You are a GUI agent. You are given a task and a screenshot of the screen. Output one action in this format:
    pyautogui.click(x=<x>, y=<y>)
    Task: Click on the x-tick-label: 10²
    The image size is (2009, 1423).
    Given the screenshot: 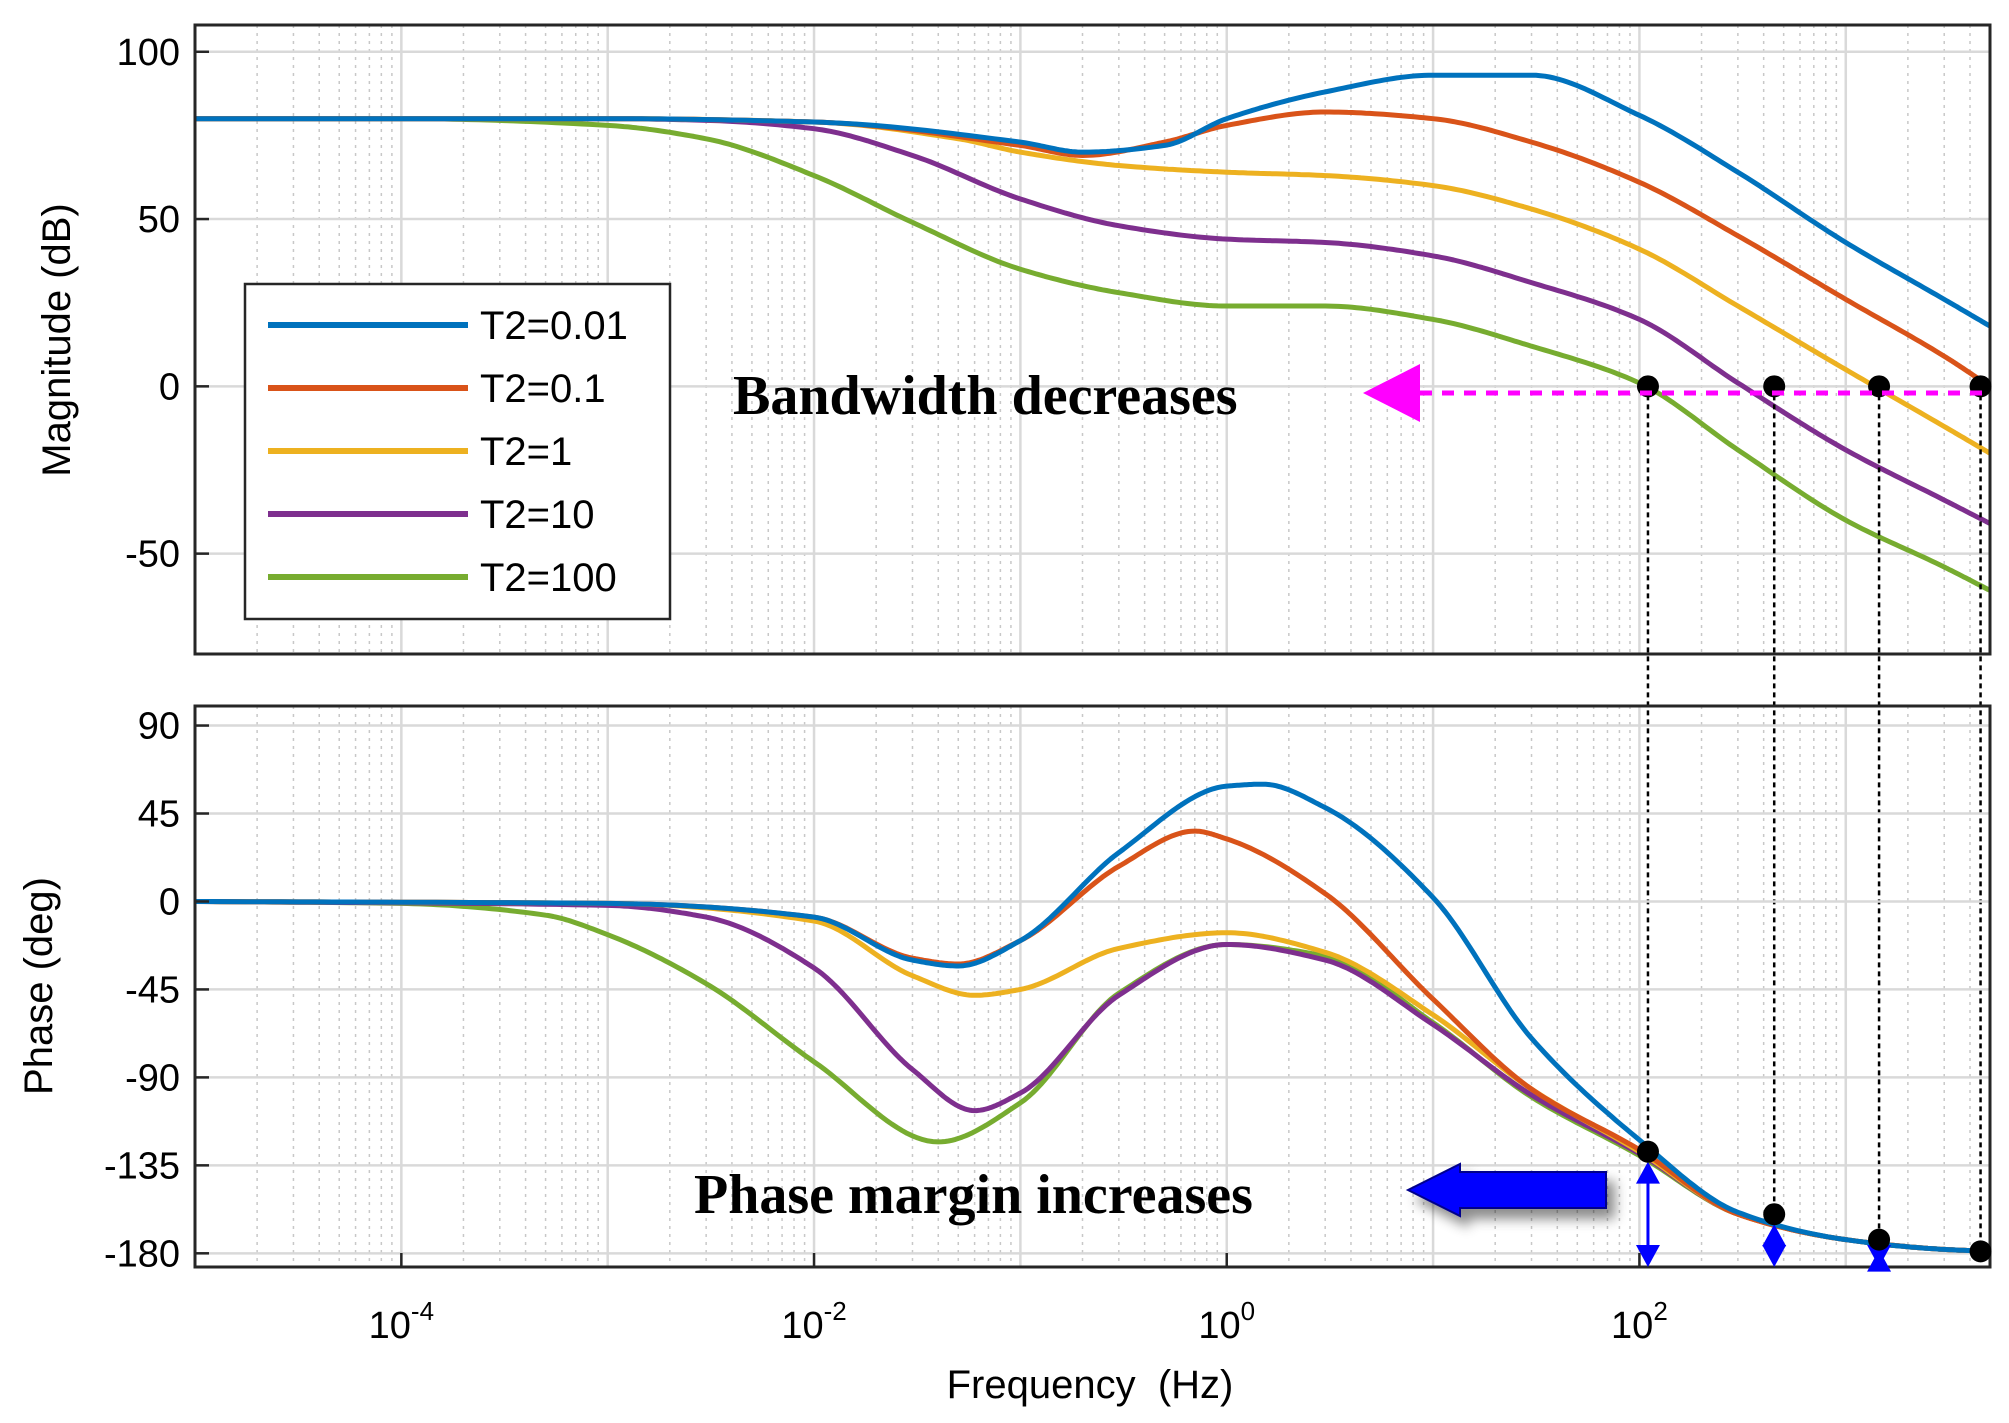 What is the action you would take?
    pyautogui.click(x=1639, y=1321)
    